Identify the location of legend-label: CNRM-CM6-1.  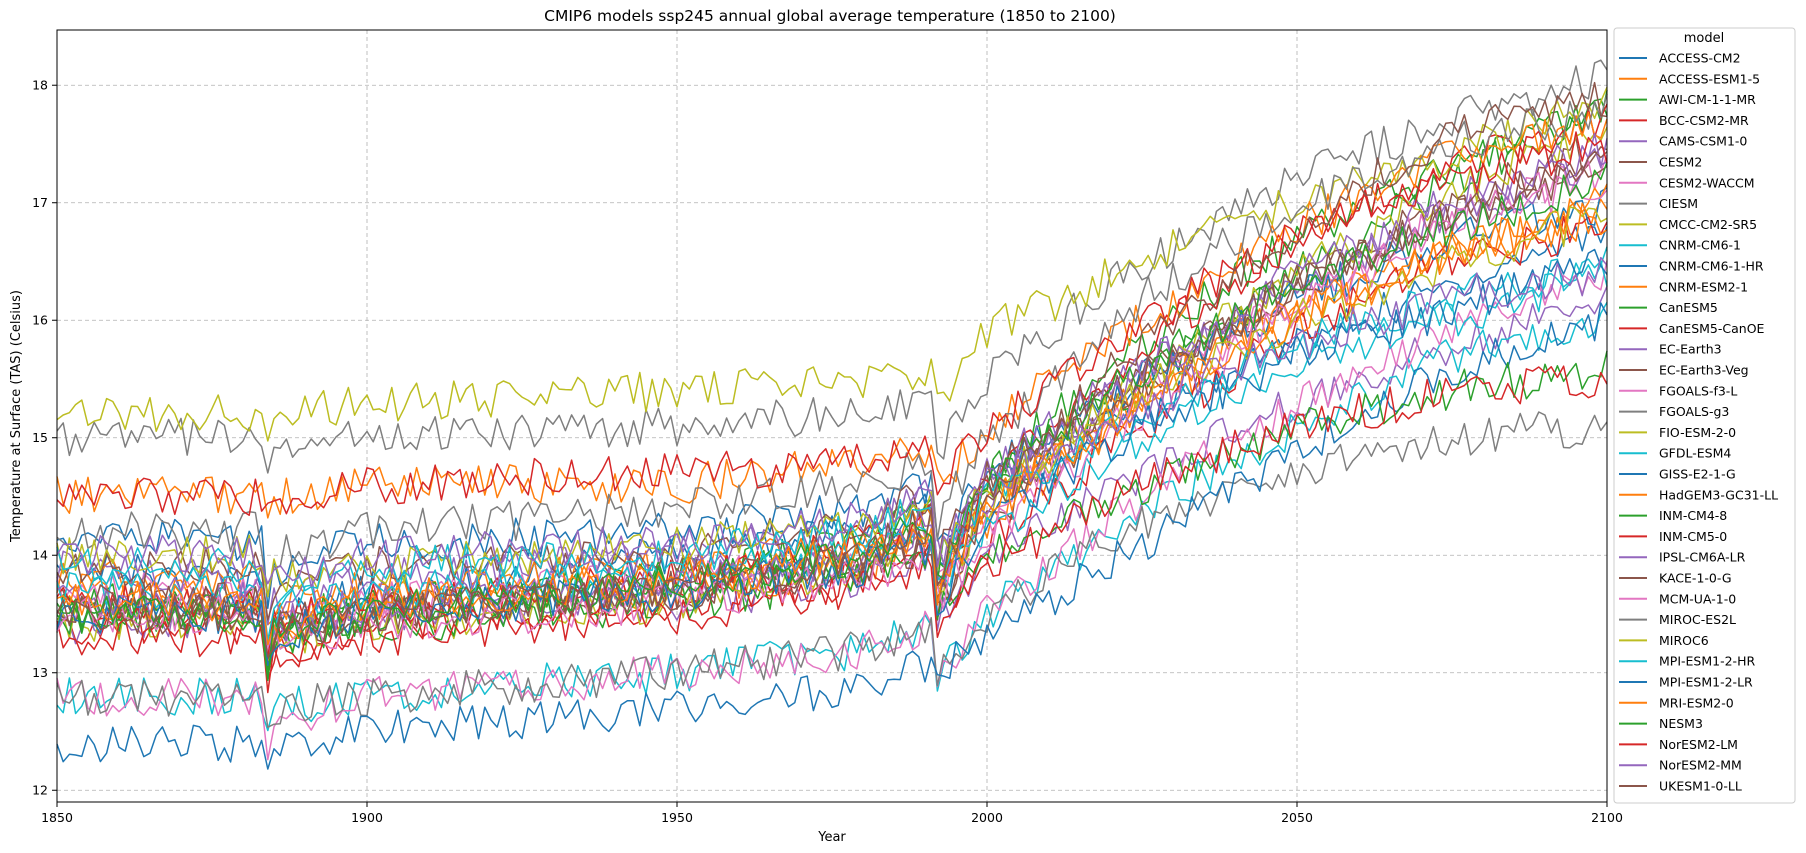
(1700, 245).